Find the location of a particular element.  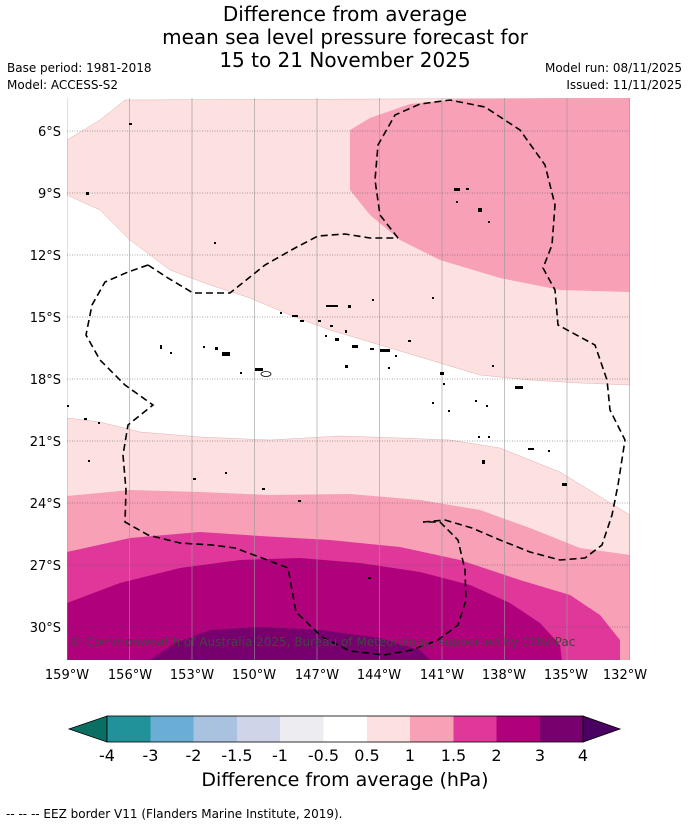

colorbar: -4 -3 -2 -1.5 -1 -0.5 0.5 1 1.5 2 3 4 is located at coordinates (344, 740).